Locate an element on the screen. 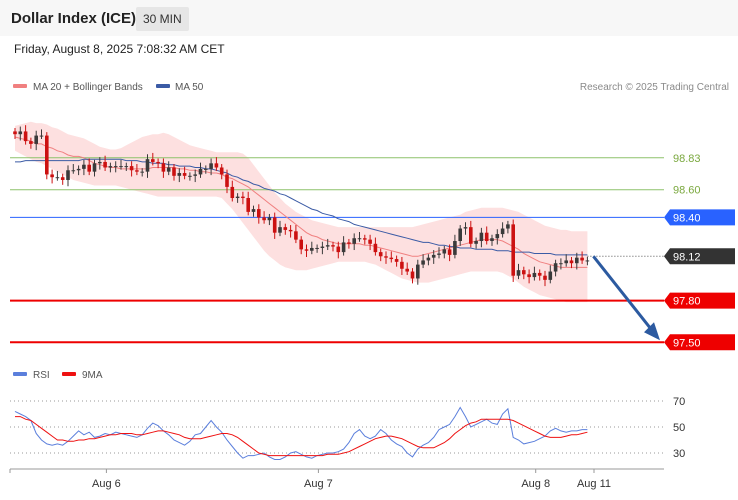  x-tick-label: Aug 7 is located at coordinates (318, 484).